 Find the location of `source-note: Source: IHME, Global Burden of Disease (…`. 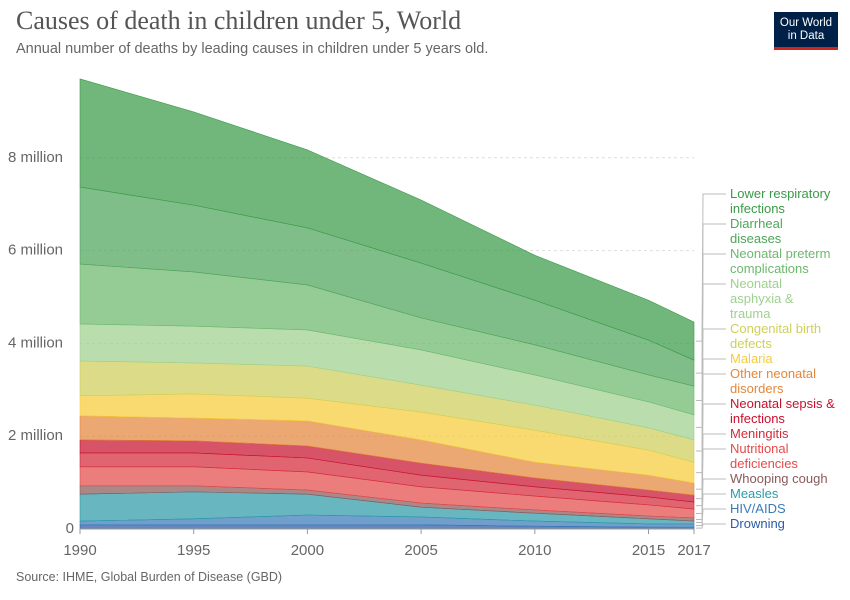

source-note: Source: IHME, Global Burden of Disease (… is located at coordinates (149, 577).